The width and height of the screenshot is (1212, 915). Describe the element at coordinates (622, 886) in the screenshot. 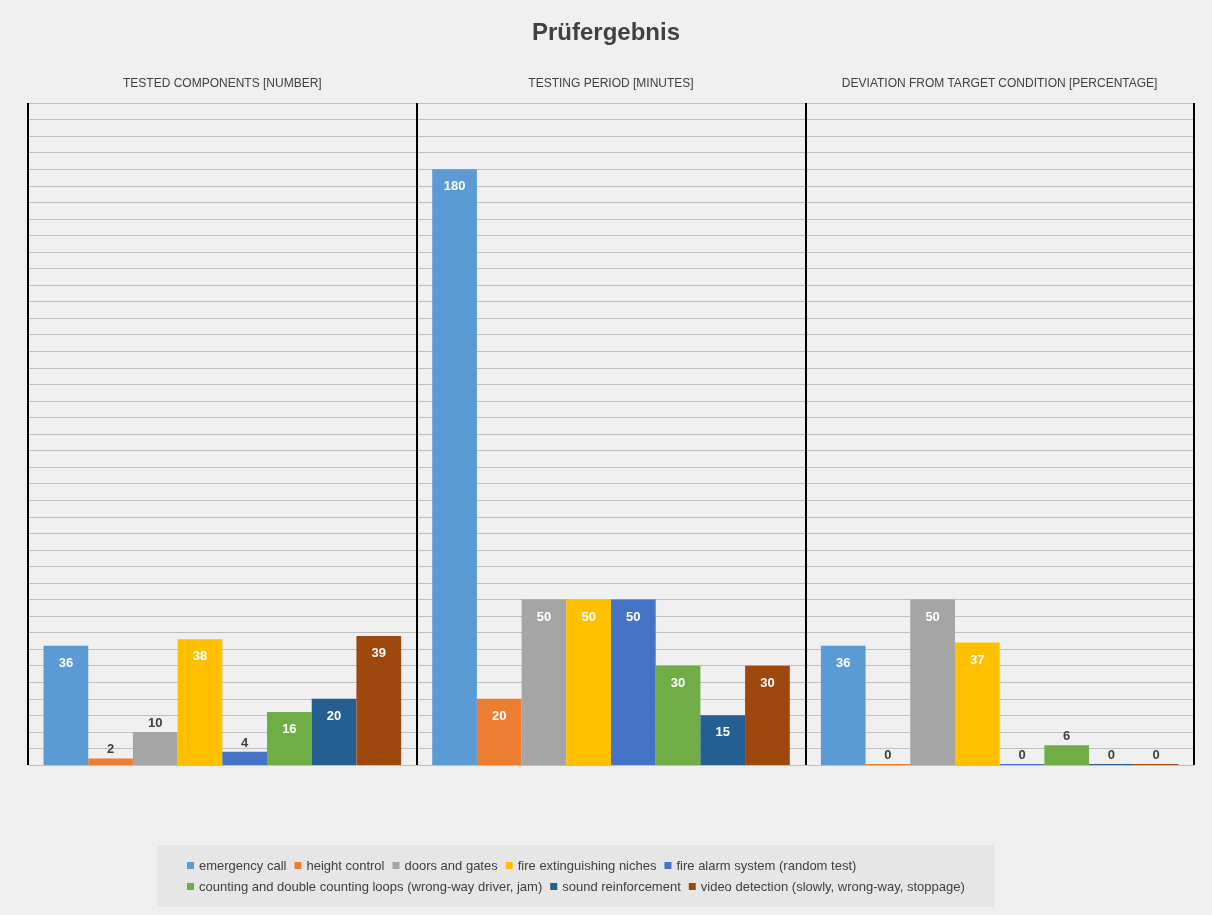

I see `legend-label: sound reinforcement` at that location.